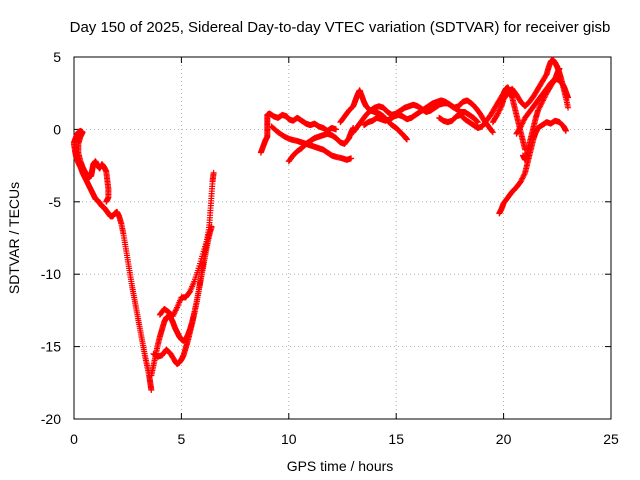  What do you see at coordinates (74, 439) in the screenshot?
I see `x-tick-label: 0` at bounding box center [74, 439].